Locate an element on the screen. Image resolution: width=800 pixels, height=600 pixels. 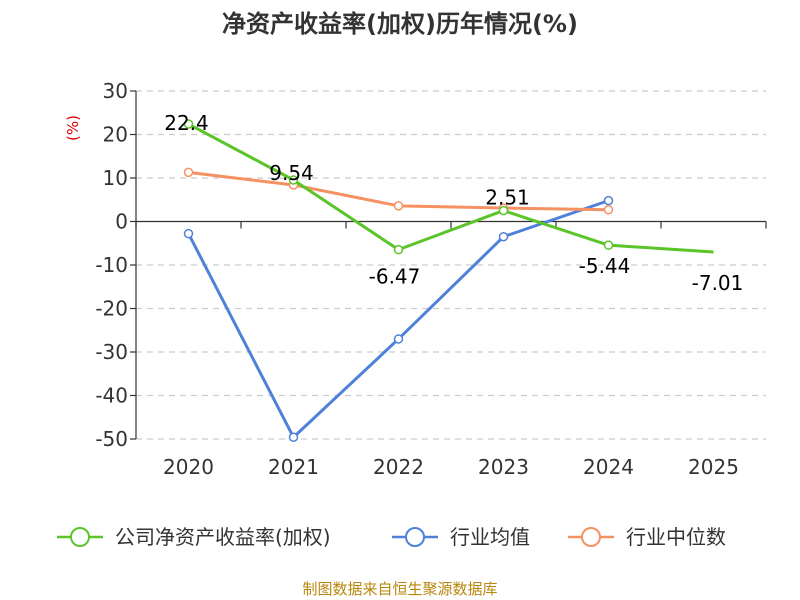
legend: 公司净资产收益率(加权) 行业均值 行业中位数 is located at coordinates (391, 537).